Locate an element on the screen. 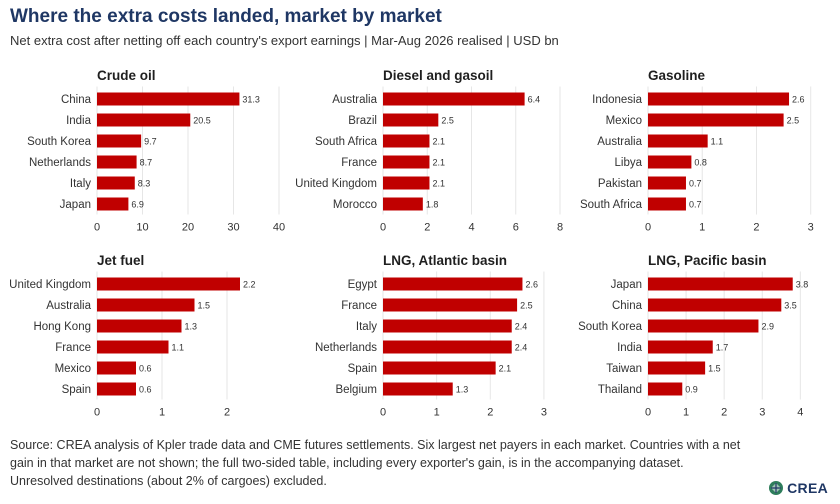  value-label: 8.3 is located at coordinates (144, 184).